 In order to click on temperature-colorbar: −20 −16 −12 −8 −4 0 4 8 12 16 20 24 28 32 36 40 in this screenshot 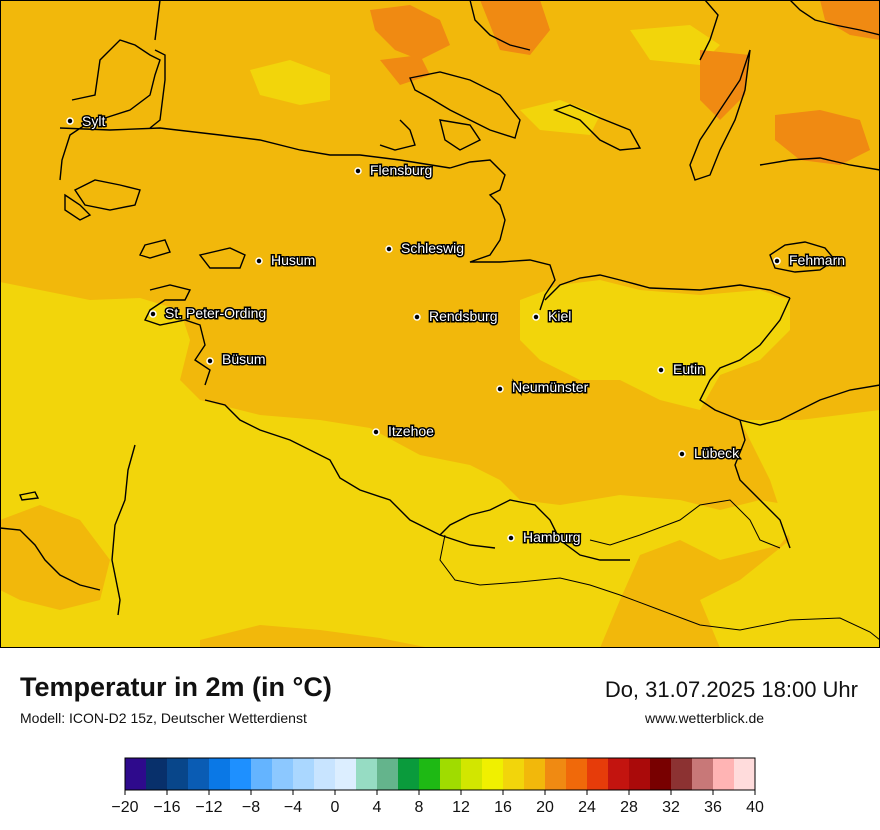, I will do `click(437, 786)`.